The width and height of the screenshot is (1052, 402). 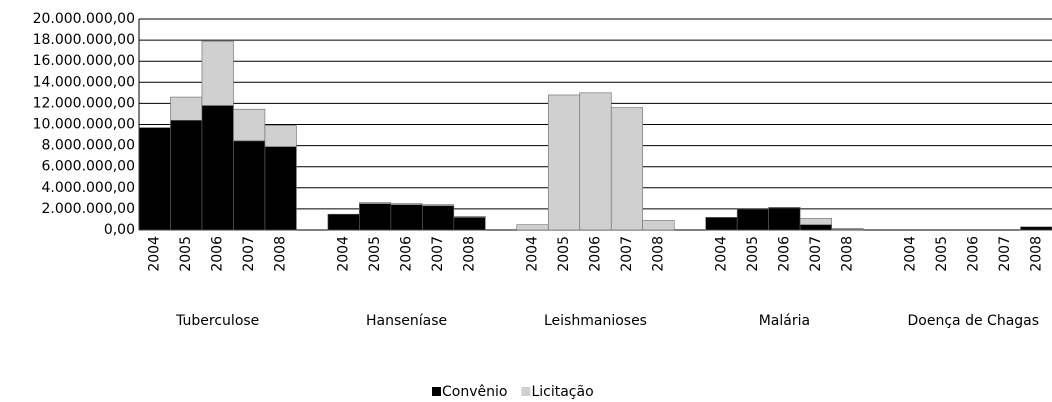 I want to click on y-tick-label: 18.000.000,00, so click(x=84, y=40).